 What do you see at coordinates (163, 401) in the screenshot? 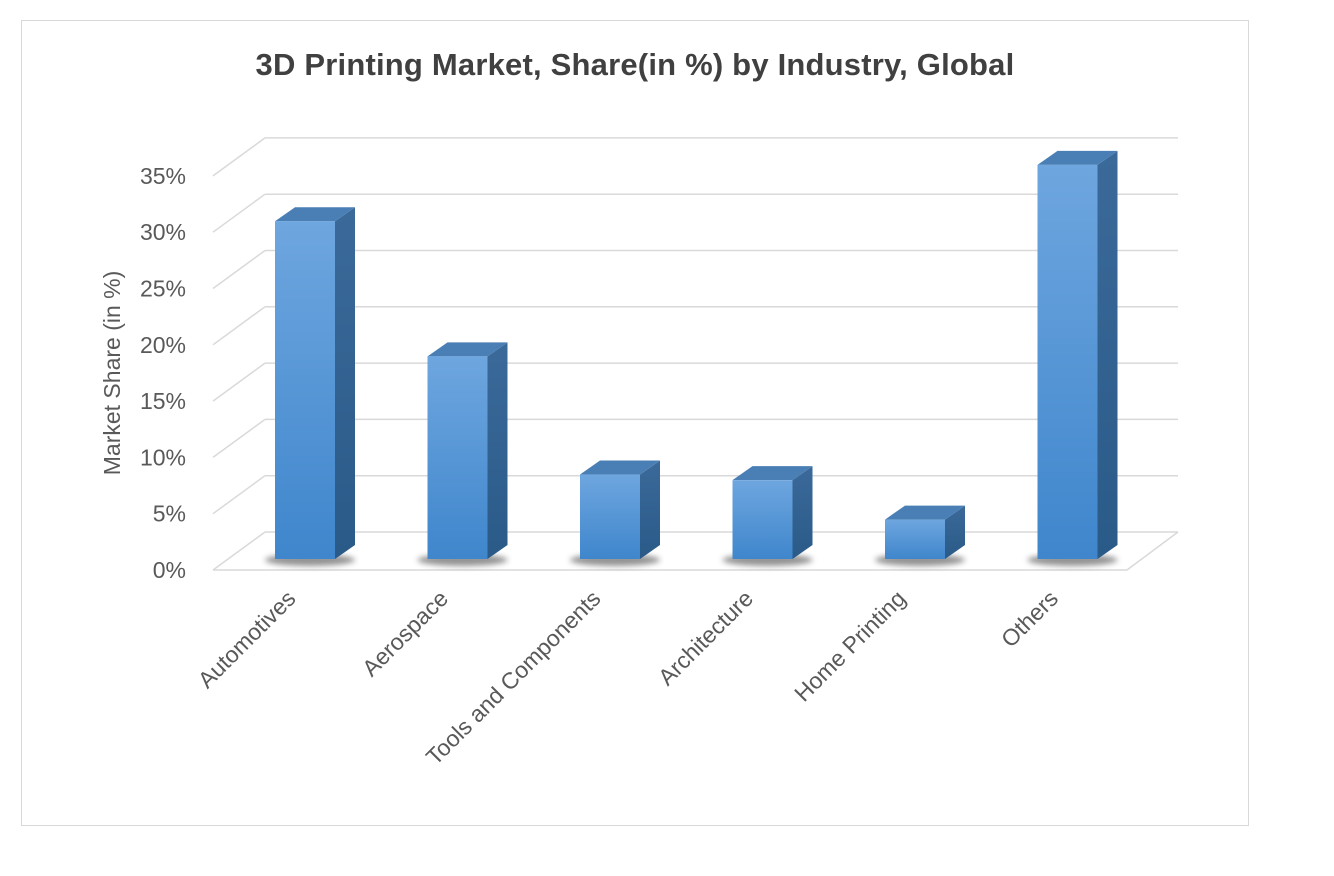
I see `y-tick-label: 15%` at bounding box center [163, 401].